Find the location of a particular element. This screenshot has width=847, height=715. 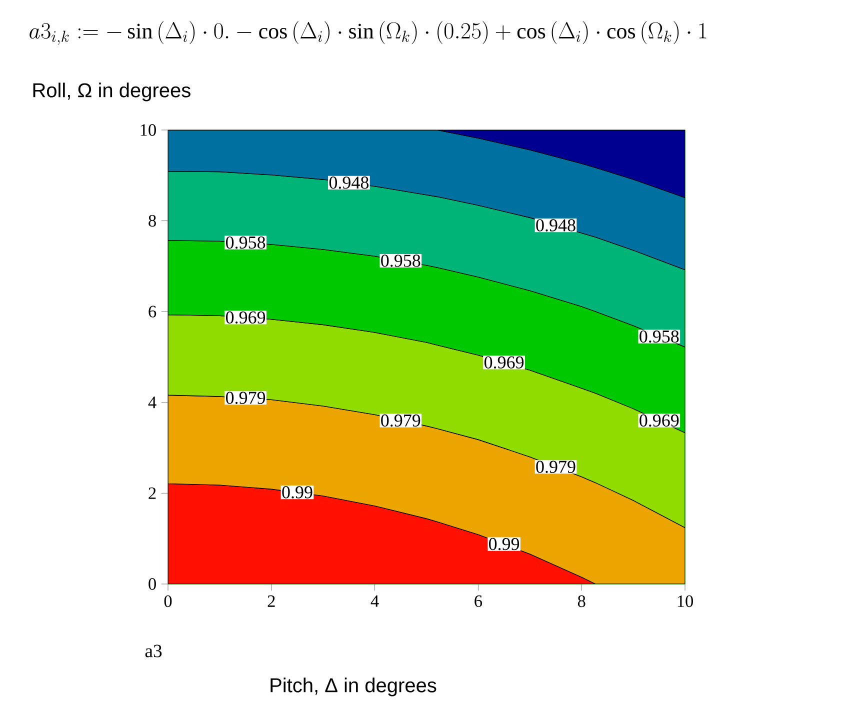

y-tick-label: 4 is located at coordinates (152, 402).